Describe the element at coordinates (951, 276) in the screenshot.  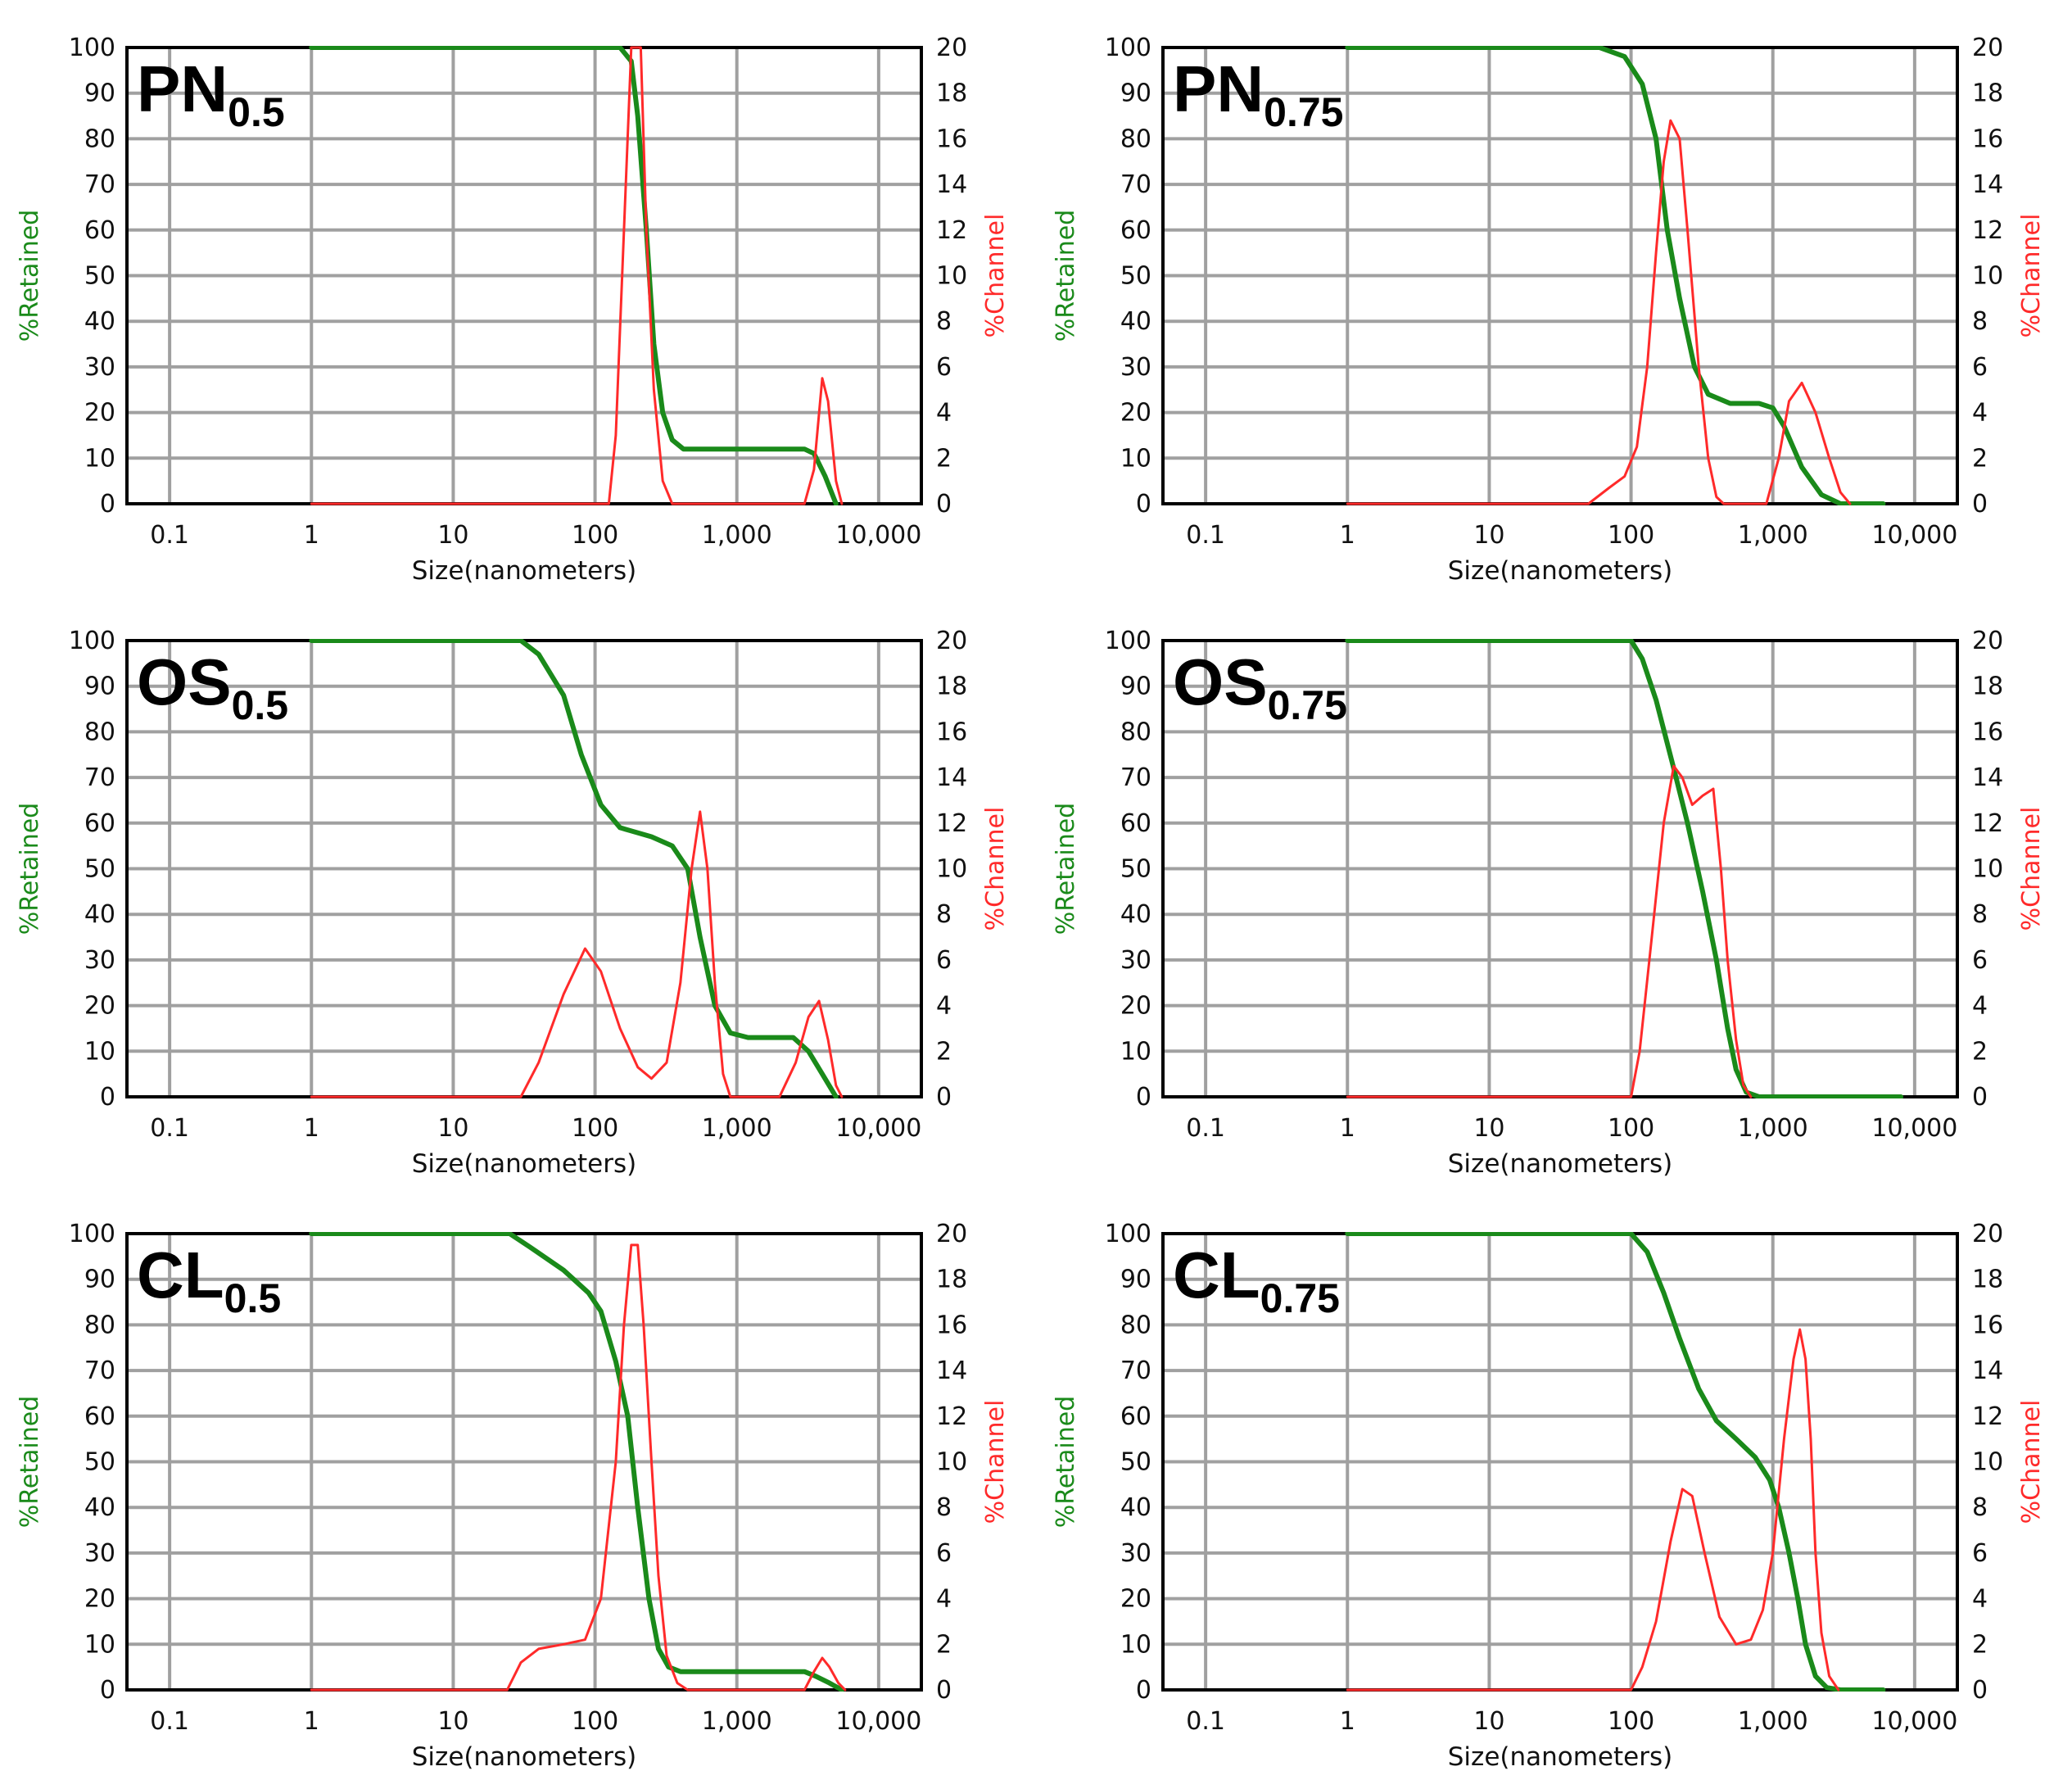
I see `y-right-tick-label: 10` at that location.